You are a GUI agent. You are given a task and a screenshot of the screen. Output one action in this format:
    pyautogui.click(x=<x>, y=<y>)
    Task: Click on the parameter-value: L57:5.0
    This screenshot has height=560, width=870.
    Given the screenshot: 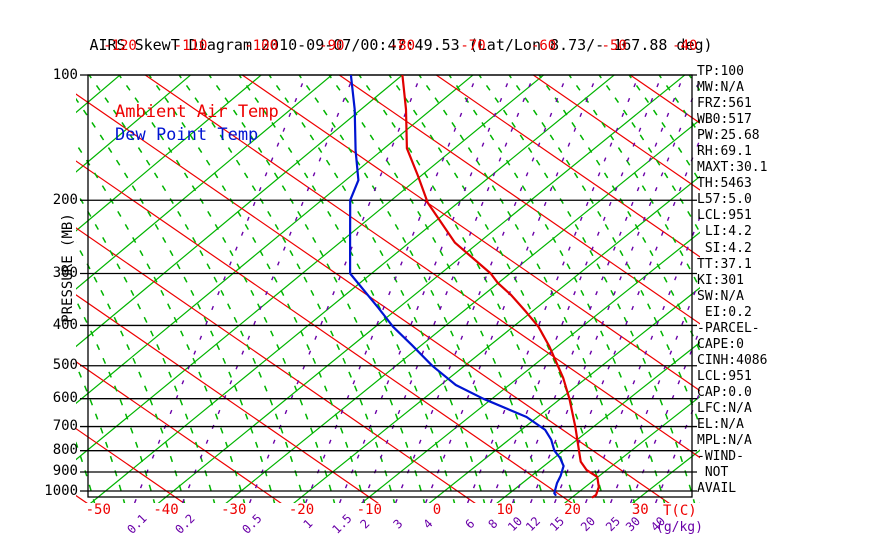 What is the action you would take?
    pyautogui.click(x=724, y=200)
    